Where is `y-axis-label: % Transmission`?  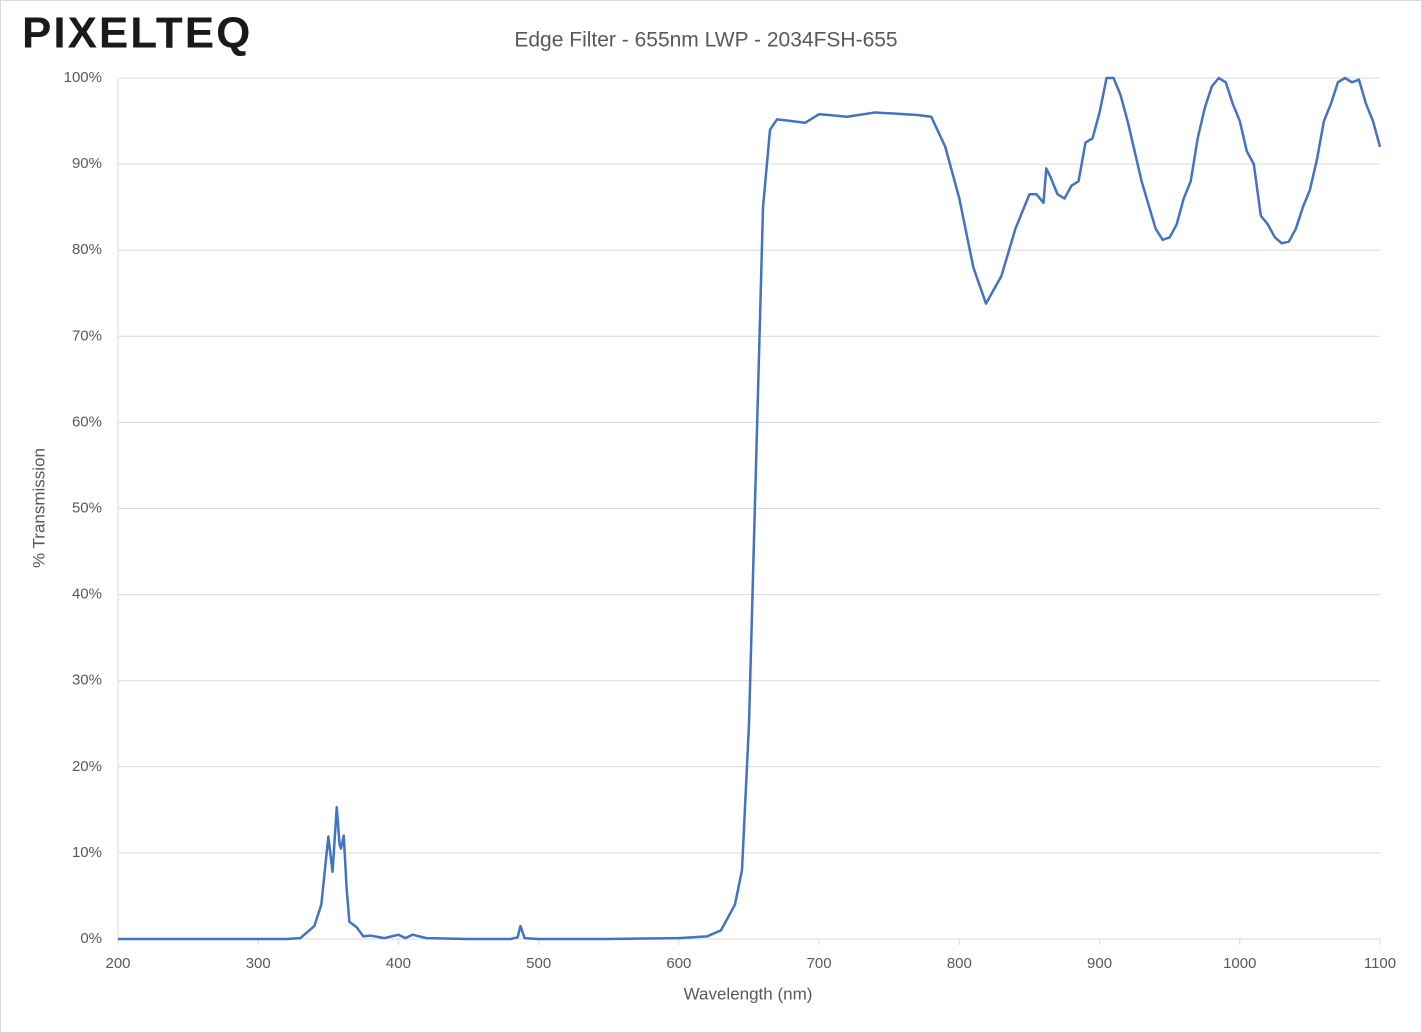
y-axis-label: % Transmission is located at coordinates (38, 508).